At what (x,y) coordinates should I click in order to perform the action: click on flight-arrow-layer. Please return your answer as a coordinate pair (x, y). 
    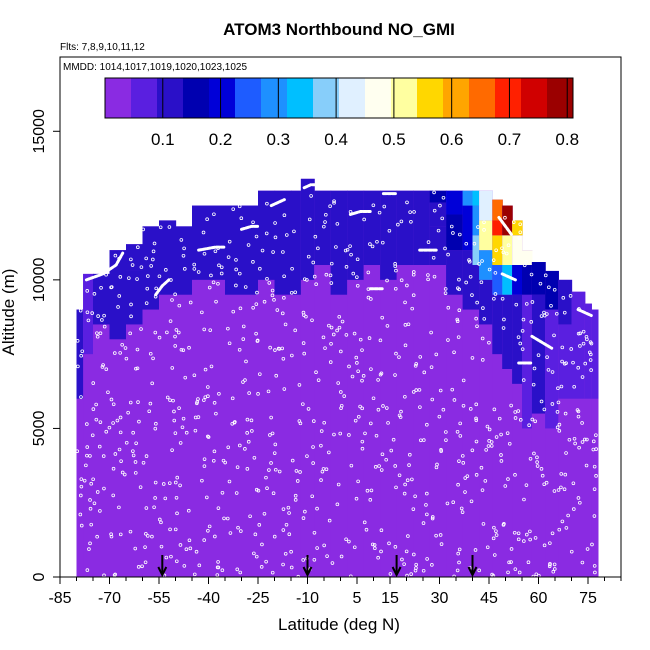
    Looking at the image, I should click on (317, 566).